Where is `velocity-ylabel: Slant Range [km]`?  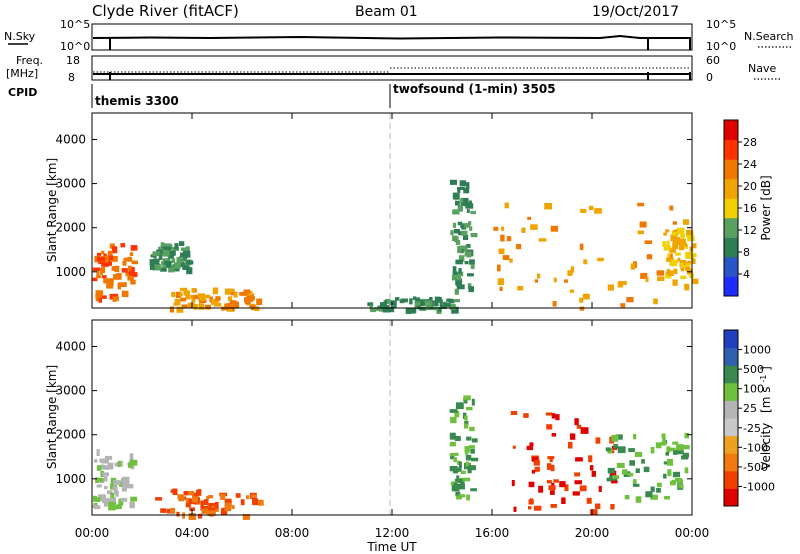
velocity-ylabel: Slant Range [km] is located at coordinates (52, 417).